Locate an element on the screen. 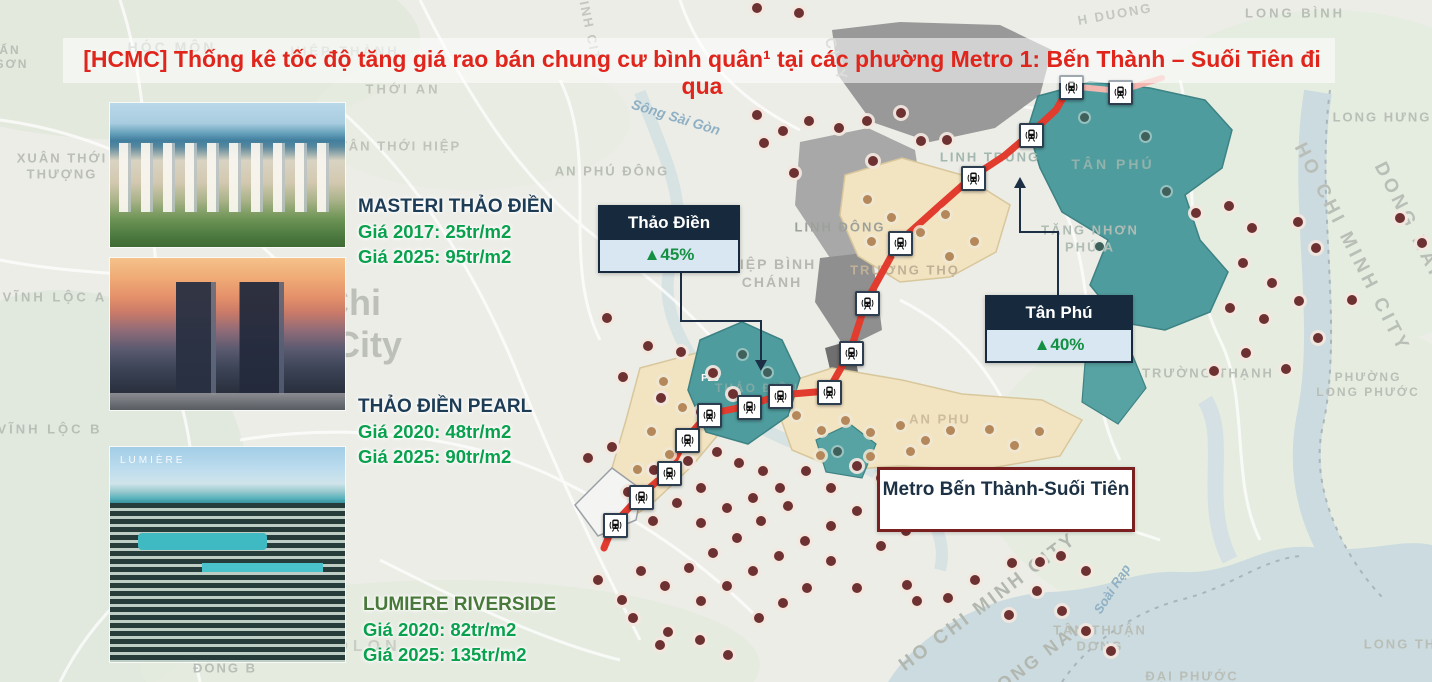 The width and height of the screenshot is (1432, 682). property-price-1: Giá 2017: 25tr/m2 is located at coordinates (435, 231).